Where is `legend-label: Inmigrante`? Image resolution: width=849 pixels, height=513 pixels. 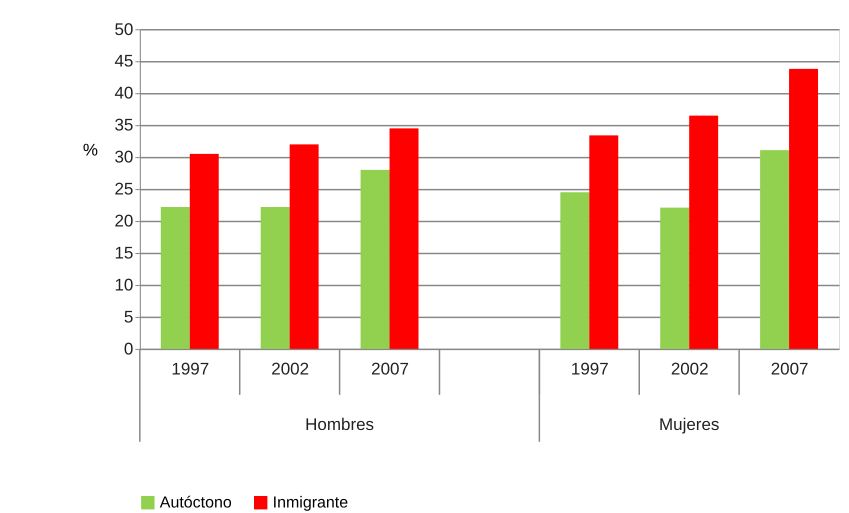 legend-label: Inmigrante is located at coordinates (310, 503).